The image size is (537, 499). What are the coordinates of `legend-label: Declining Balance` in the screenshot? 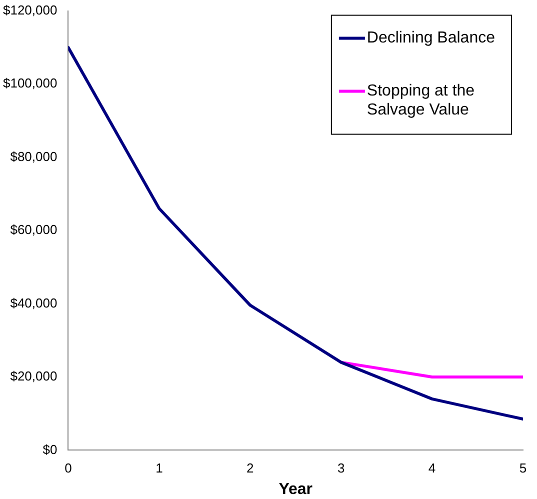 It's located at (431, 38).